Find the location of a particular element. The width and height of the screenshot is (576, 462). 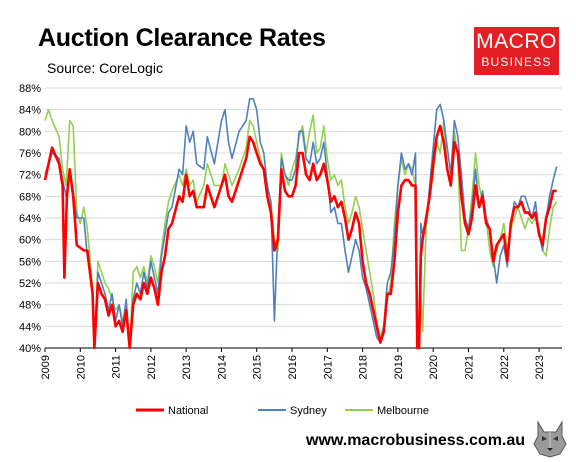

x-tick-label: 2010 is located at coordinates (81, 367).